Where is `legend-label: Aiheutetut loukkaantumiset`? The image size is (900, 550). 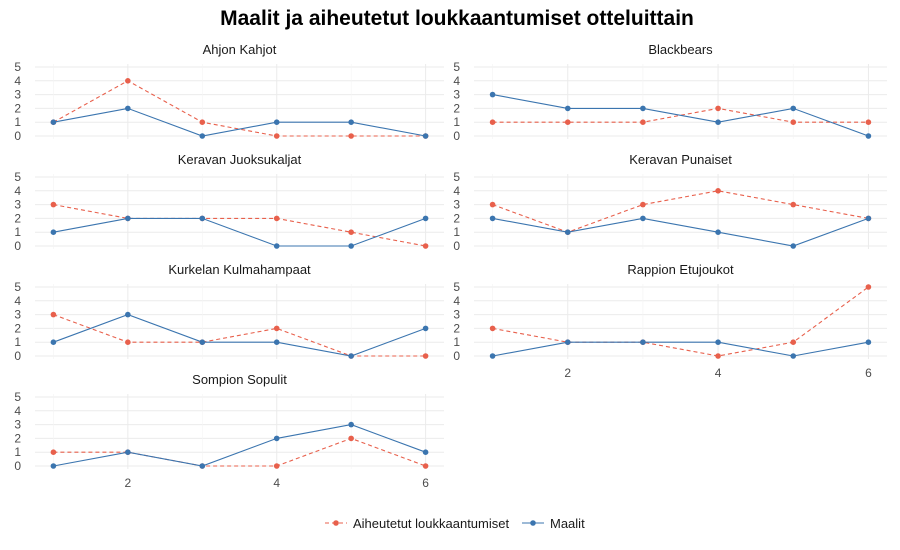 legend-label: Aiheutetut loukkaantumiset is located at coordinates (431, 523).